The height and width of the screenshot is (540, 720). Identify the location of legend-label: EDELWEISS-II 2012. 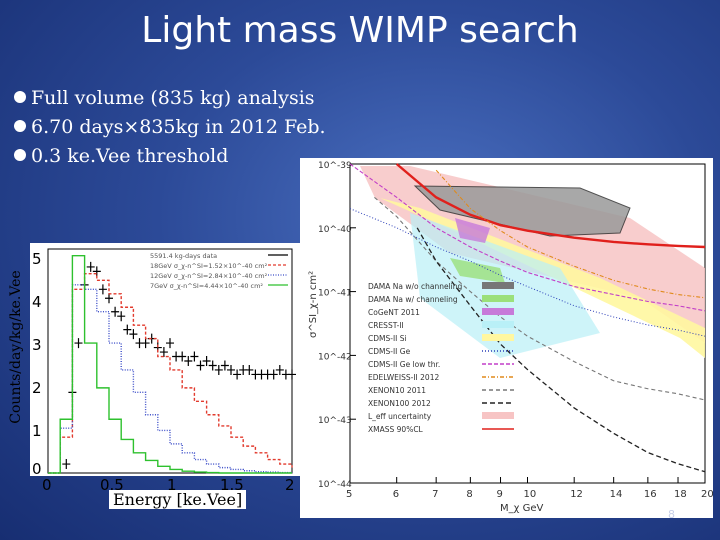
(403, 377).